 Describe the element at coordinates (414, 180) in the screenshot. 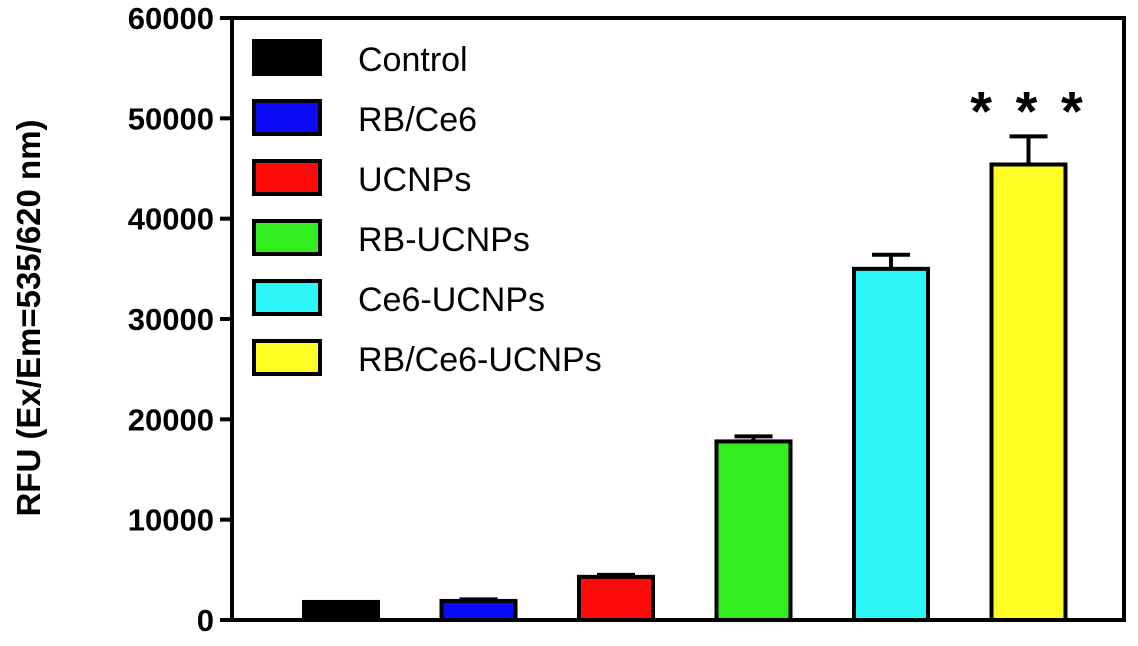

I see `legend-label: UCNPs` at that location.